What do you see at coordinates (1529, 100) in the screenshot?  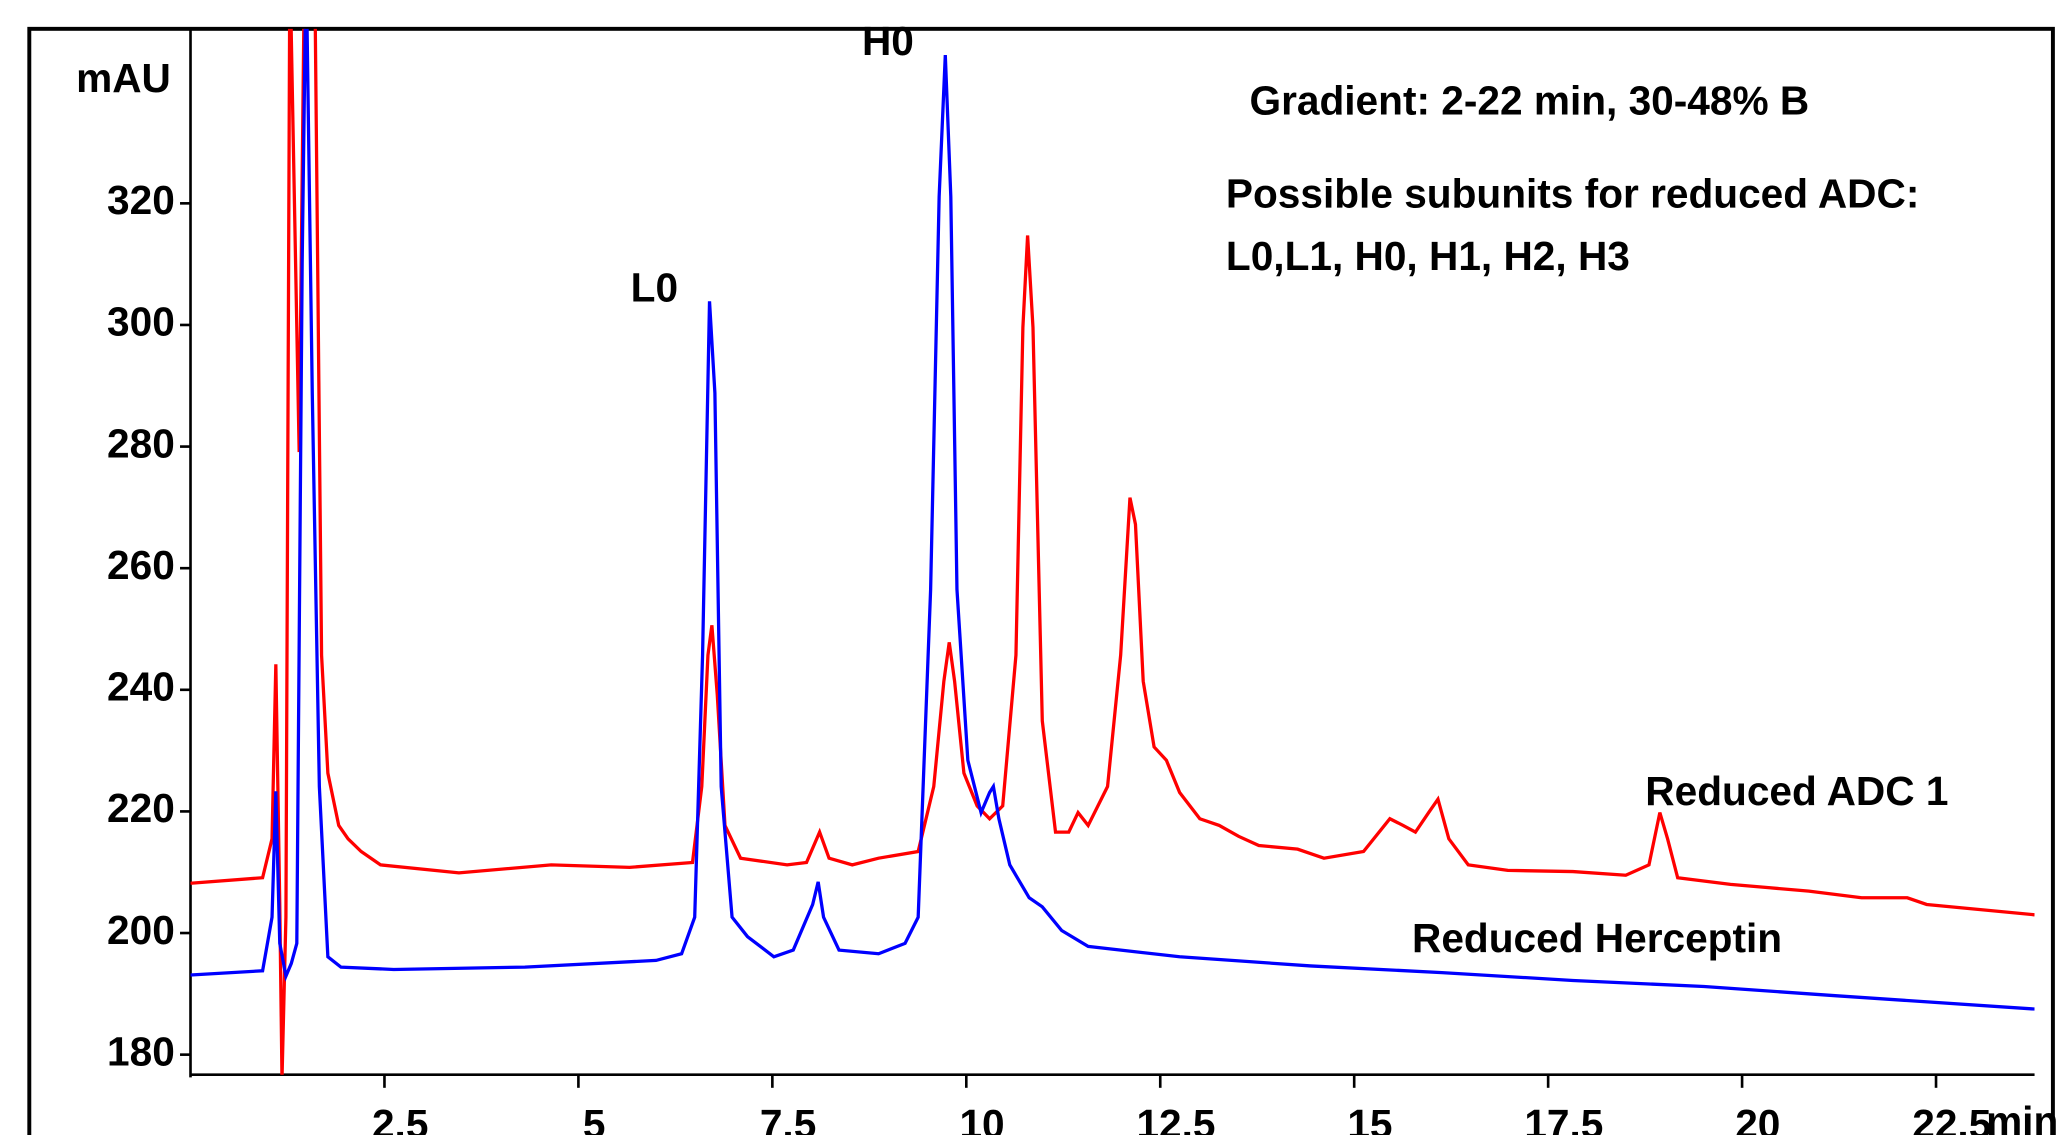 I see `annotation: Gradient: 2-22 min, 30-48% B` at bounding box center [1529, 100].